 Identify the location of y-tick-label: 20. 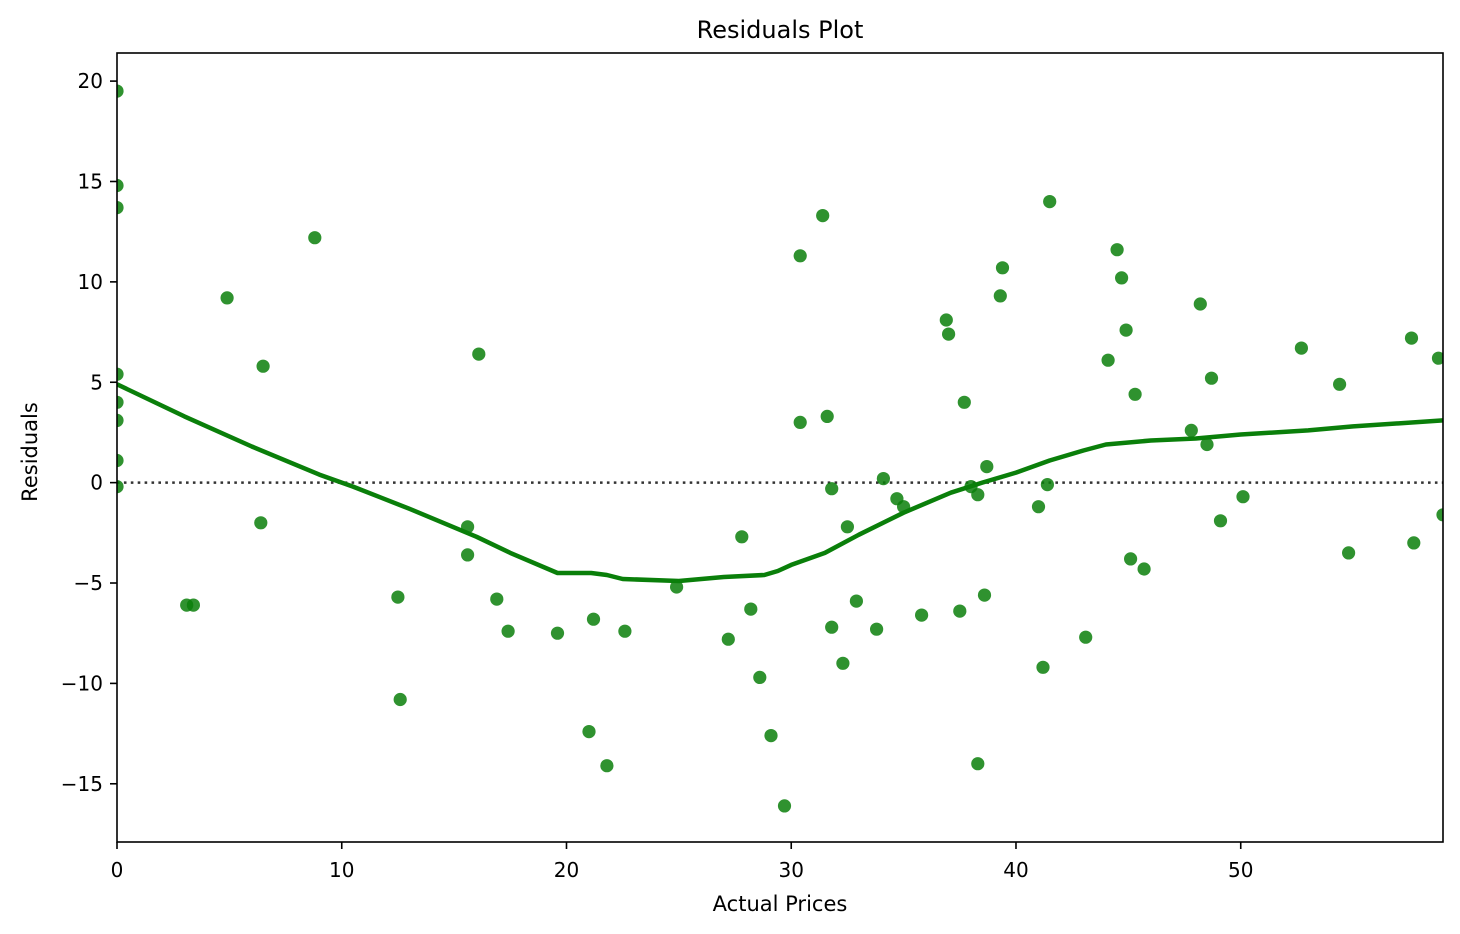
(90, 81).